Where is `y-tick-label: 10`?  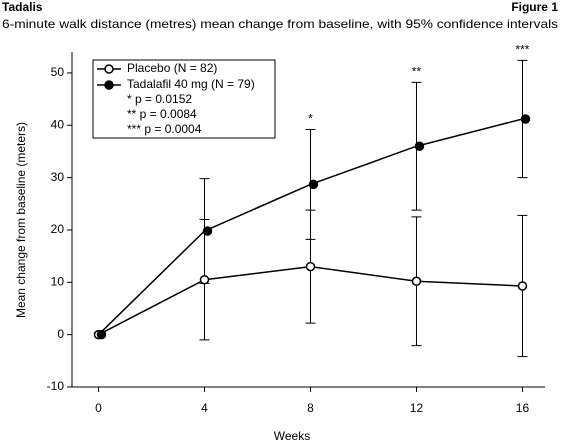
y-tick-label: 10 is located at coordinates (58, 281).